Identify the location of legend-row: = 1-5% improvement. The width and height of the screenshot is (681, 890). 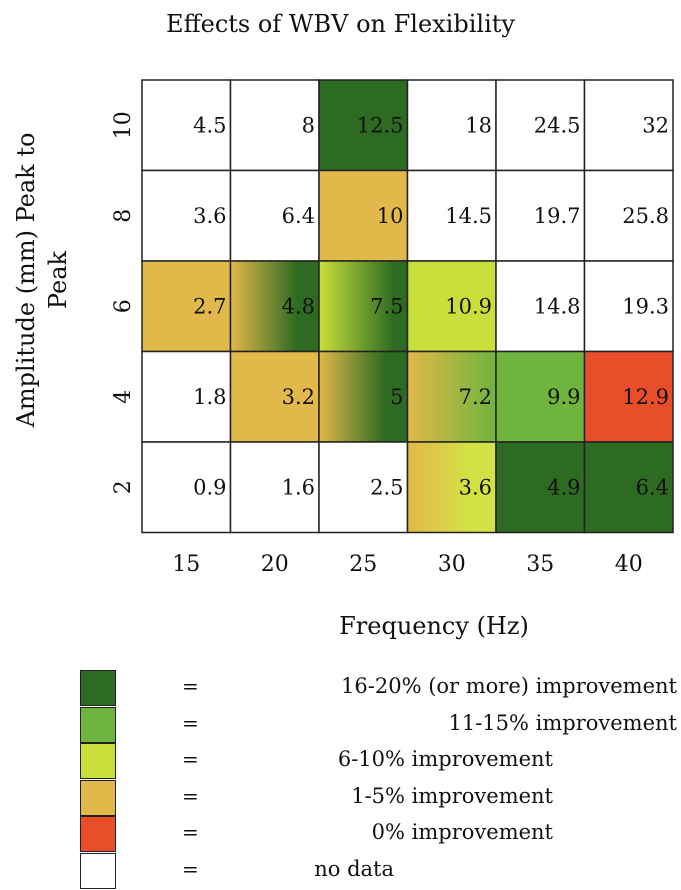
(380, 797).